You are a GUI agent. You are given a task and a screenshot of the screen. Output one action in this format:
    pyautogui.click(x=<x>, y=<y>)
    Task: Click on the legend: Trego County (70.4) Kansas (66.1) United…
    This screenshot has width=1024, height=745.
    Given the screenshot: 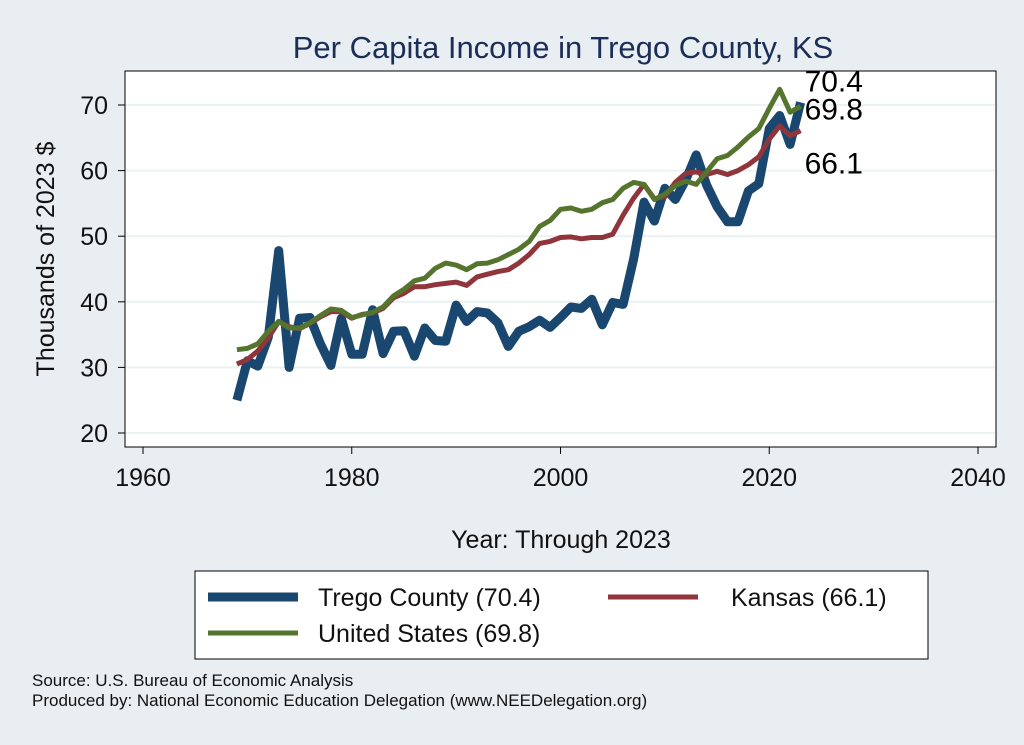 What is the action you would take?
    pyautogui.click(x=561, y=615)
    